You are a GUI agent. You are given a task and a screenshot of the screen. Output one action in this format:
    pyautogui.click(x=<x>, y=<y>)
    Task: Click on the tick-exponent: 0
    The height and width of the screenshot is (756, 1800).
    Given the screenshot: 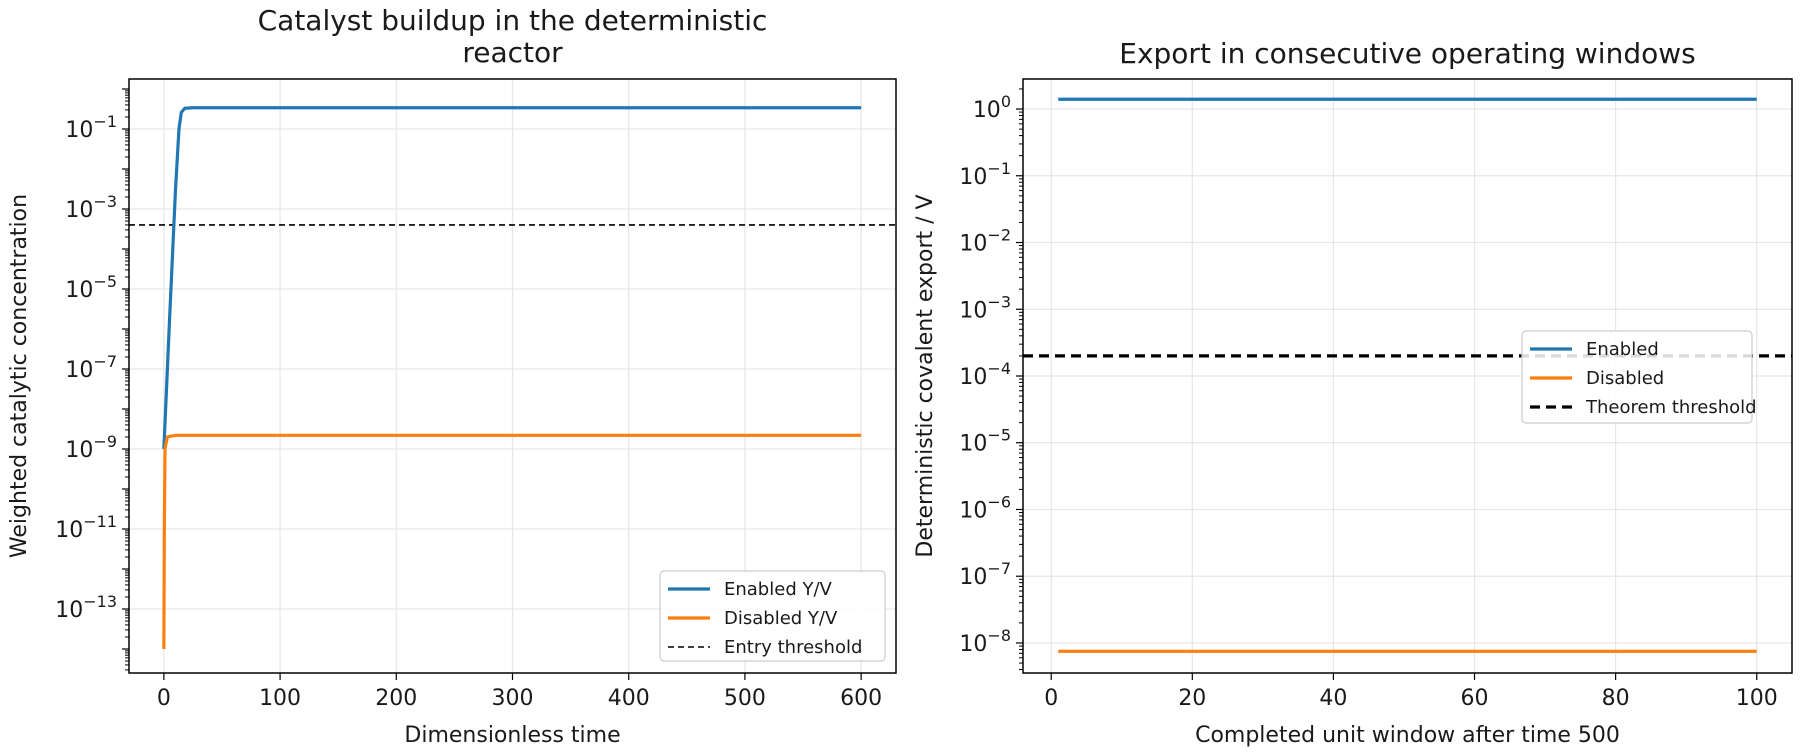 What is the action you would take?
    pyautogui.click(x=1006, y=101)
    